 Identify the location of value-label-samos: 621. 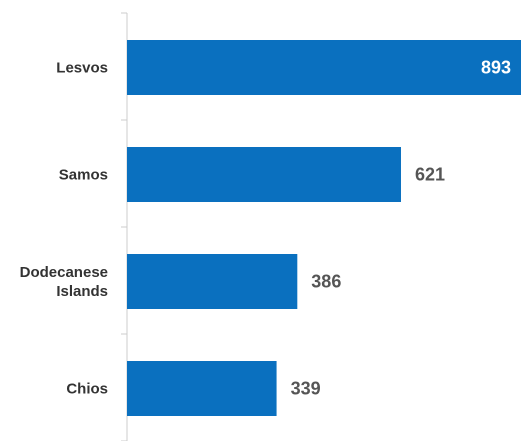
(430, 175).